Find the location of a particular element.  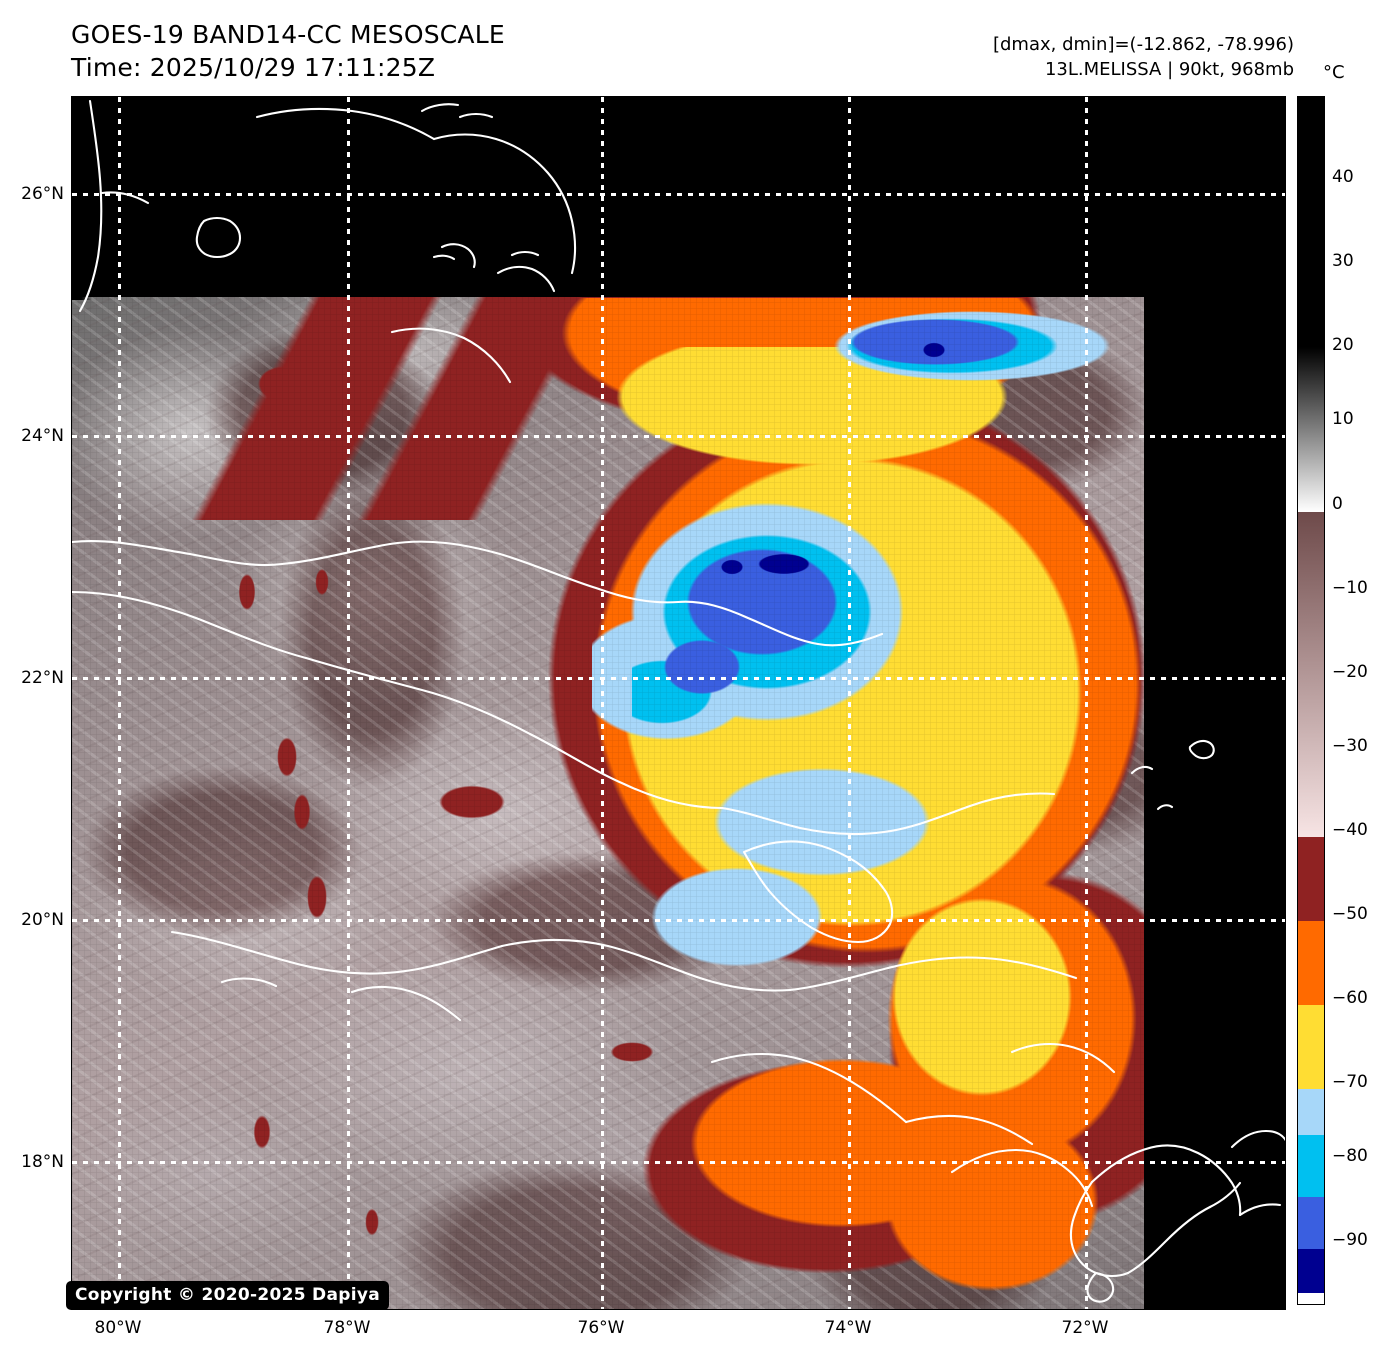

cbar-seg-darkred is located at coordinates (1311, 879).